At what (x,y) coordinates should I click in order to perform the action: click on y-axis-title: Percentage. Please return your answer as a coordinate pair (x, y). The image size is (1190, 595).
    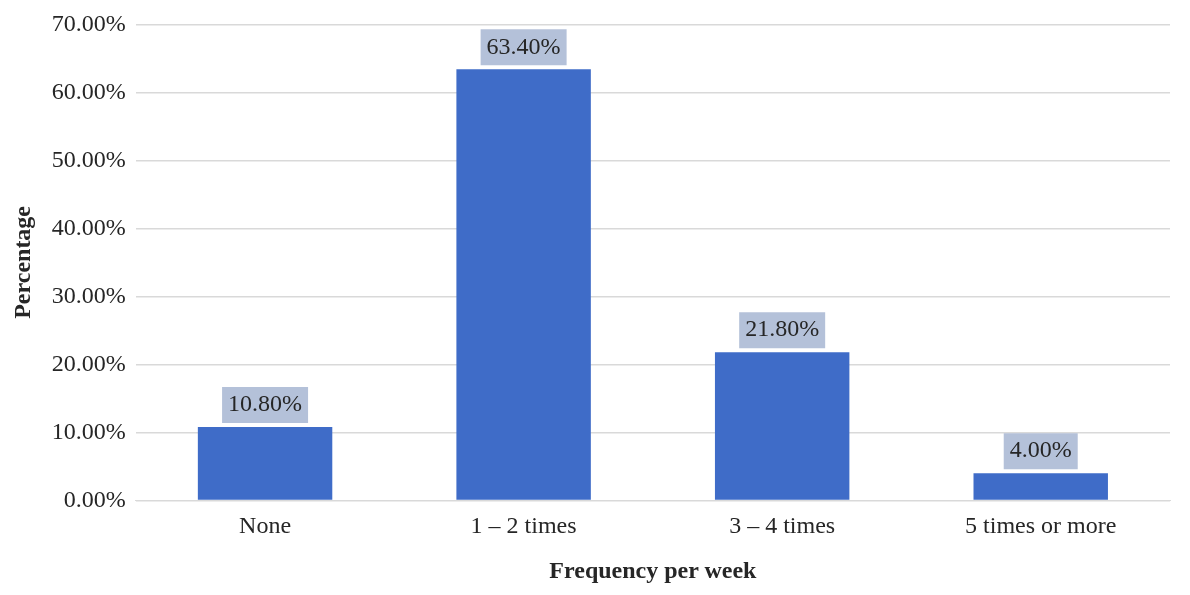
    Looking at the image, I should click on (21, 262).